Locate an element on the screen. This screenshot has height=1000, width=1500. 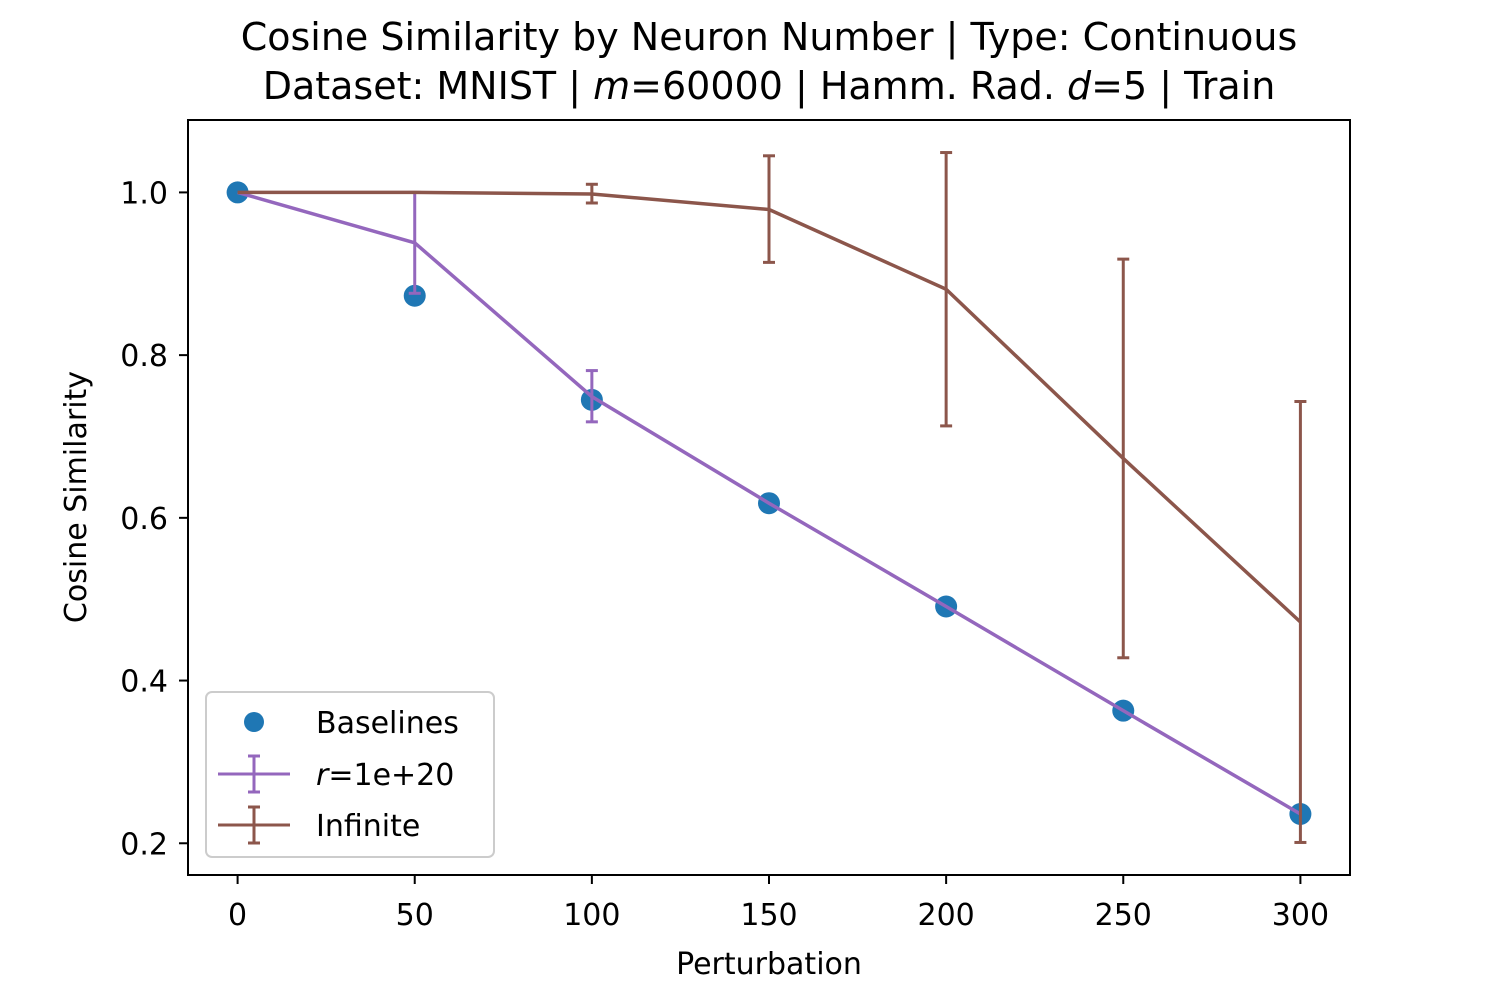
x-tick-label: 150 is located at coordinates (768, 915).